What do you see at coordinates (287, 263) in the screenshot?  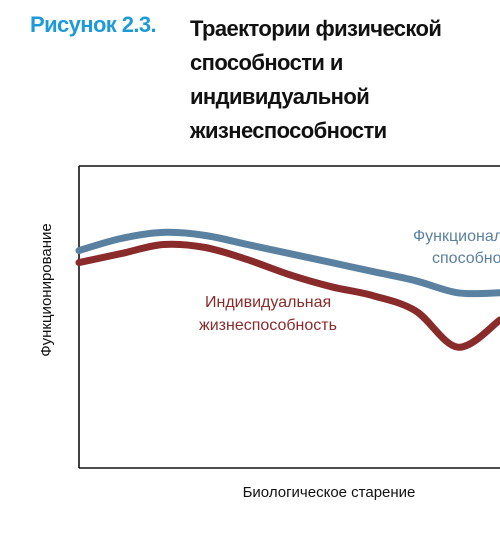 I see `series-line-functional-capacity` at bounding box center [287, 263].